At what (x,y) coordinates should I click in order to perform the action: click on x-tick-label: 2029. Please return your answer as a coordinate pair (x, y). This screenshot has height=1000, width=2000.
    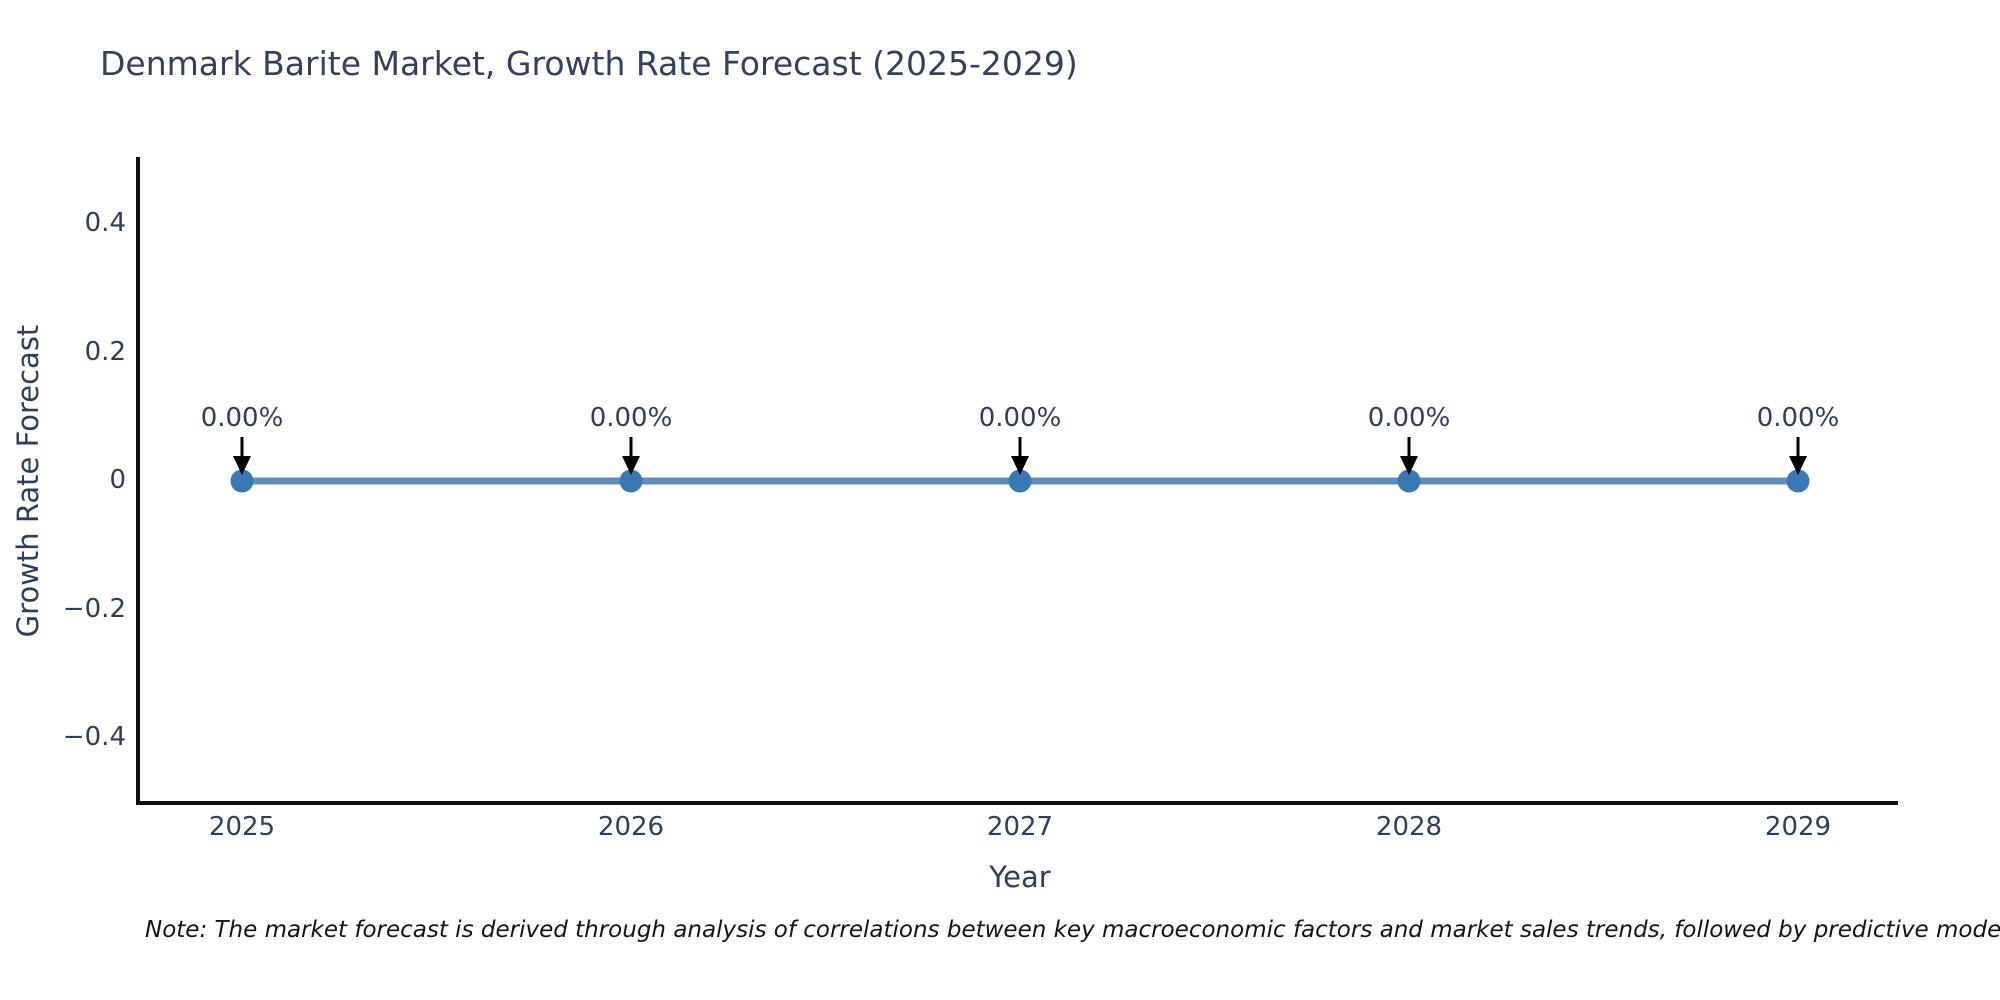
    Looking at the image, I should click on (1798, 827).